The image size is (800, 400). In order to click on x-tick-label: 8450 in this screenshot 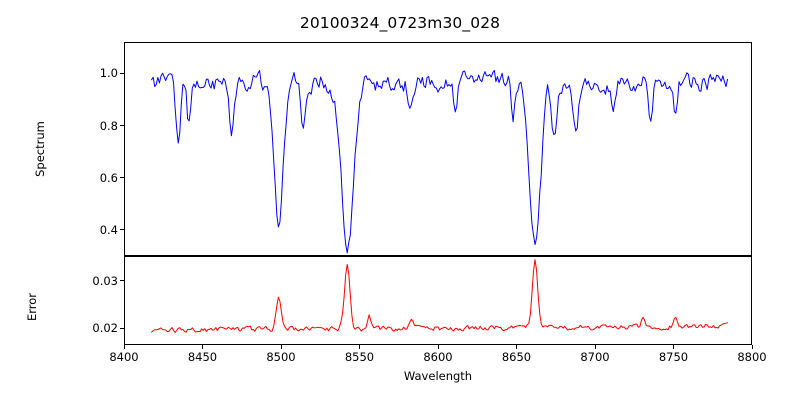, I will do `click(202, 357)`.